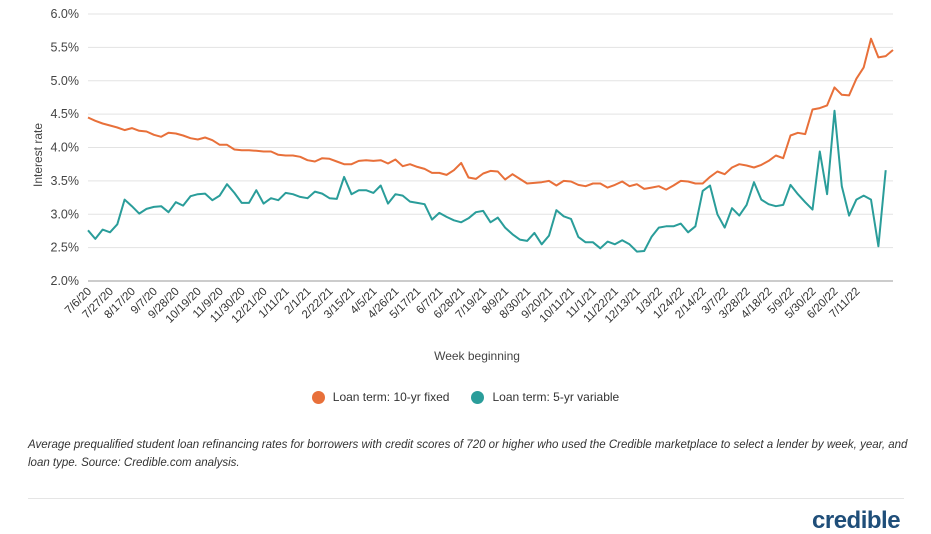  What do you see at coordinates (478, 397) in the screenshot?
I see `legend-swatch-teal` at bounding box center [478, 397].